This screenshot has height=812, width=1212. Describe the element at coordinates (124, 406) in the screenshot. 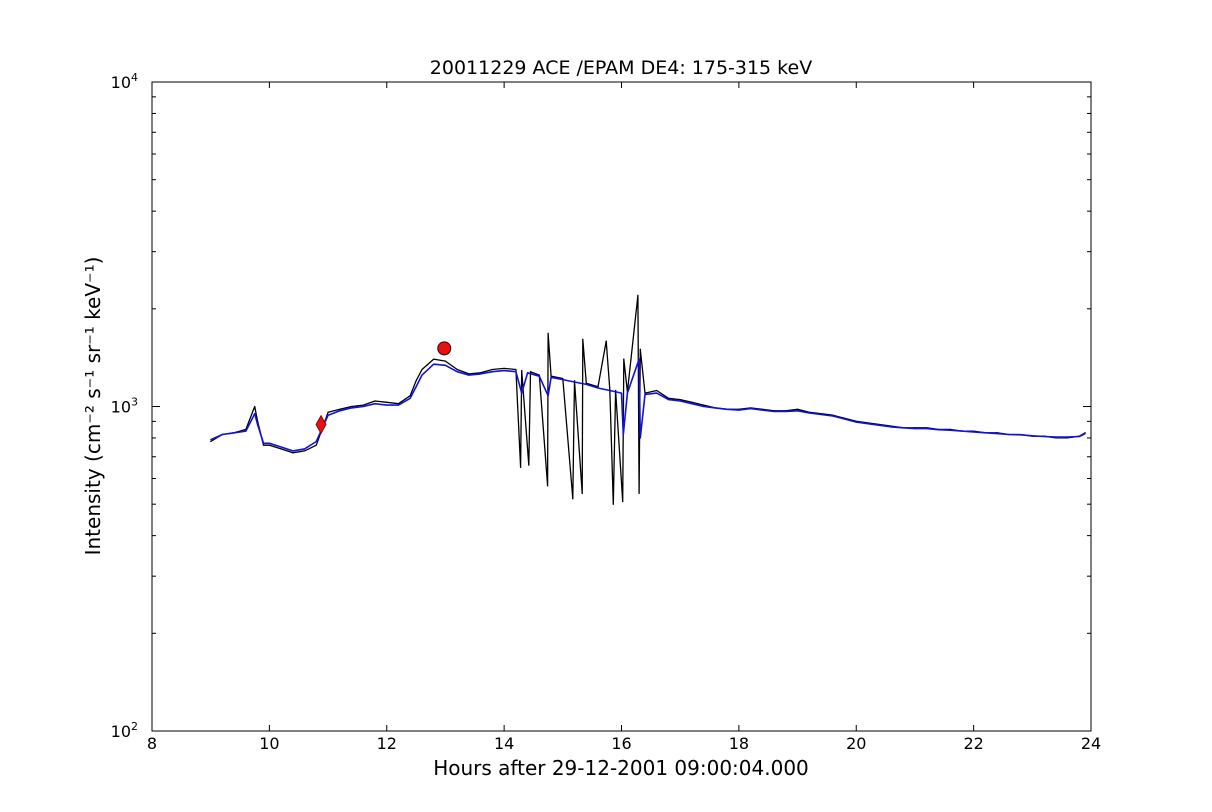

I see `y-tick-label: 10³` at that location.